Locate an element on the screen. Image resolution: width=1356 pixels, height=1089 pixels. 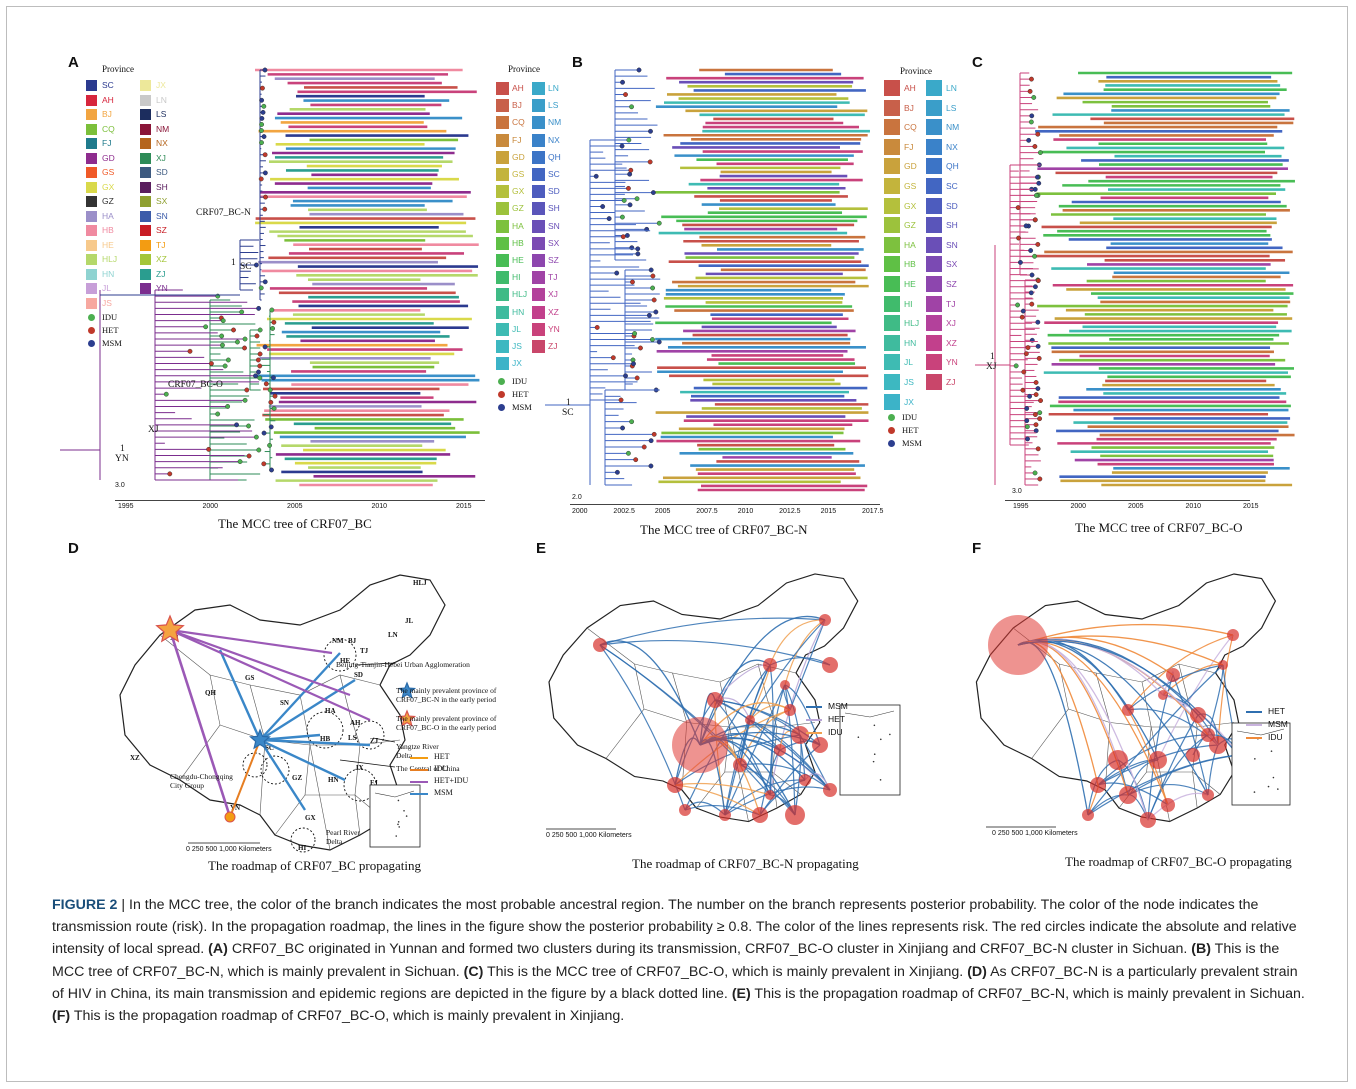
legend-line-idu is located at coordinates (814, 733).